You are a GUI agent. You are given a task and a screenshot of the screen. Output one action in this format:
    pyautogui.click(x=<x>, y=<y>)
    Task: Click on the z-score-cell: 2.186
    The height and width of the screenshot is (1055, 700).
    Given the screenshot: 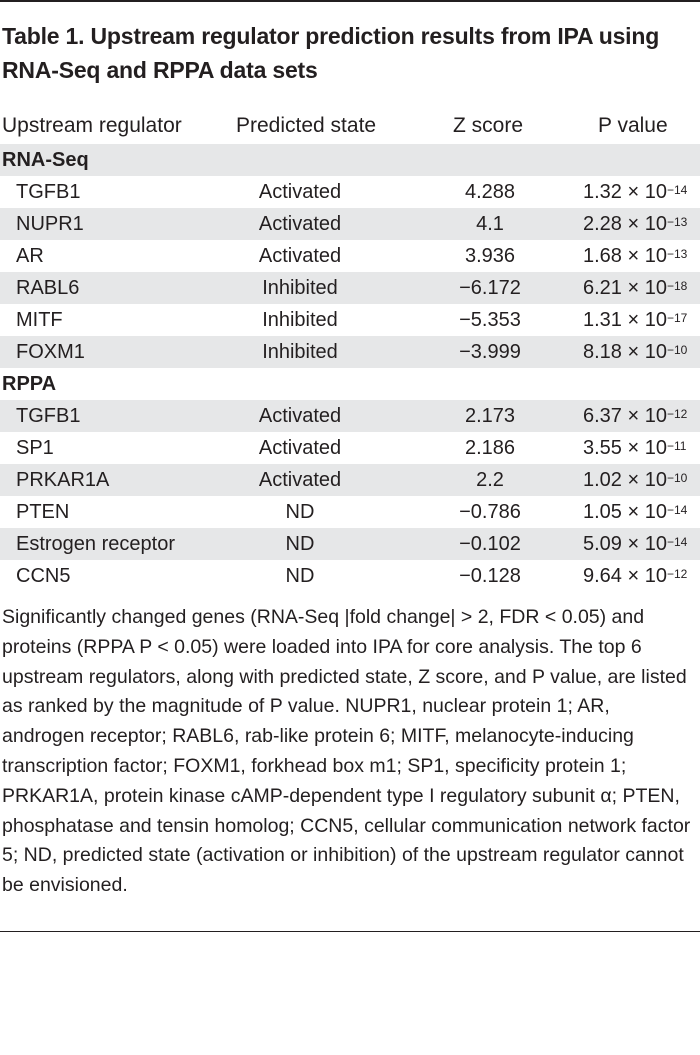 What is the action you would take?
    pyautogui.click(x=490, y=448)
    